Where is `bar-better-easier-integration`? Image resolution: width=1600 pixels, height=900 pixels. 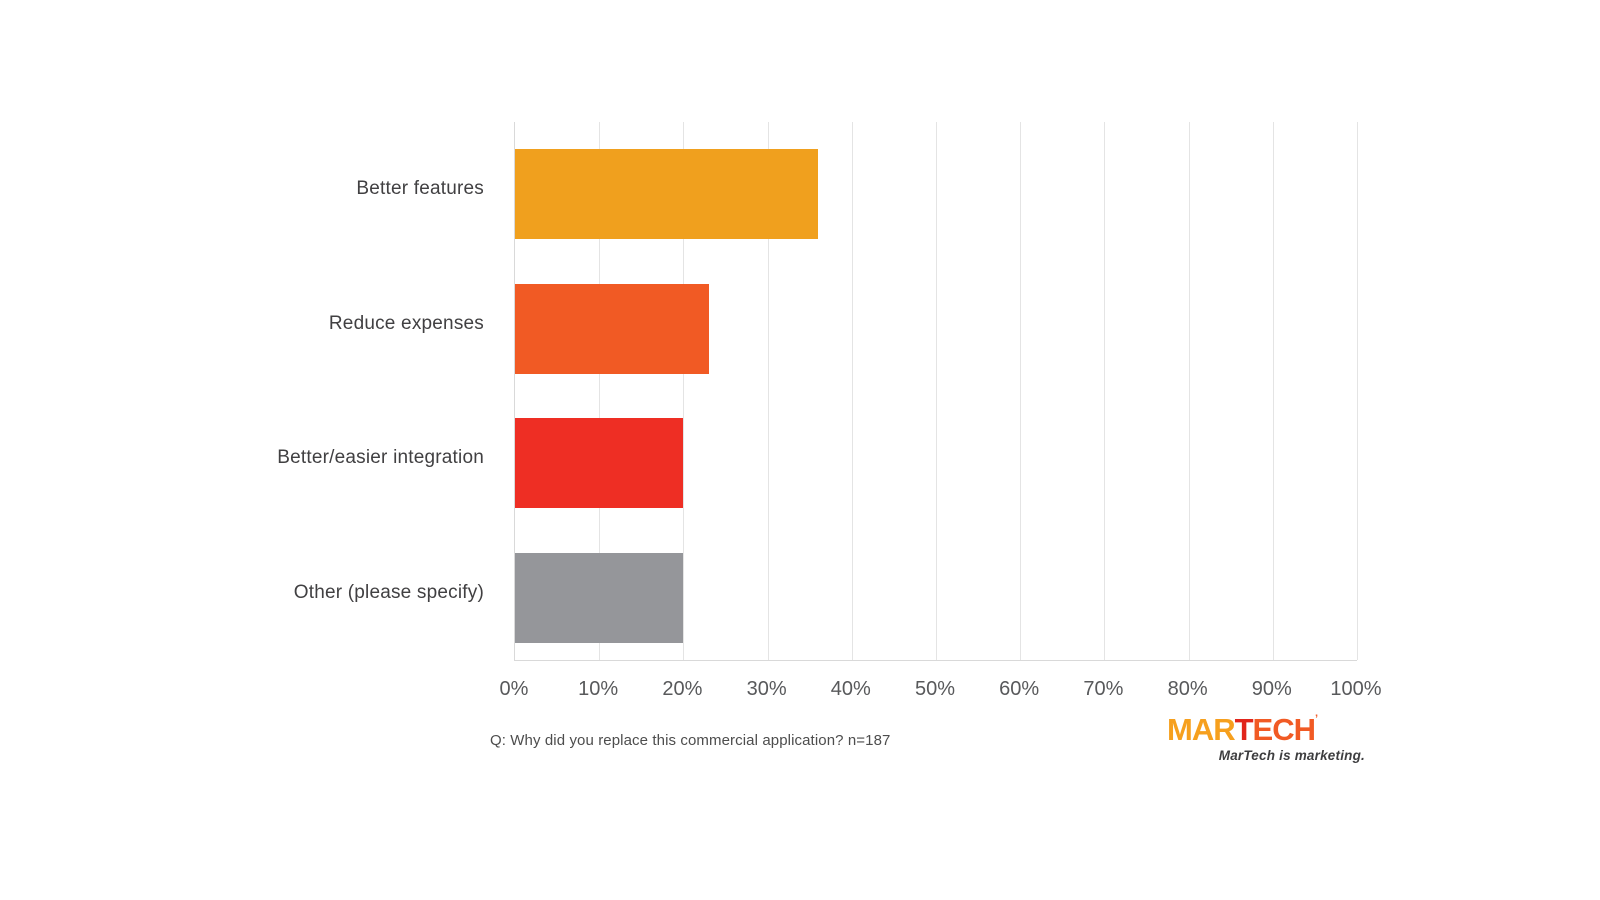 bar-better-easier-integration is located at coordinates (599, 463).